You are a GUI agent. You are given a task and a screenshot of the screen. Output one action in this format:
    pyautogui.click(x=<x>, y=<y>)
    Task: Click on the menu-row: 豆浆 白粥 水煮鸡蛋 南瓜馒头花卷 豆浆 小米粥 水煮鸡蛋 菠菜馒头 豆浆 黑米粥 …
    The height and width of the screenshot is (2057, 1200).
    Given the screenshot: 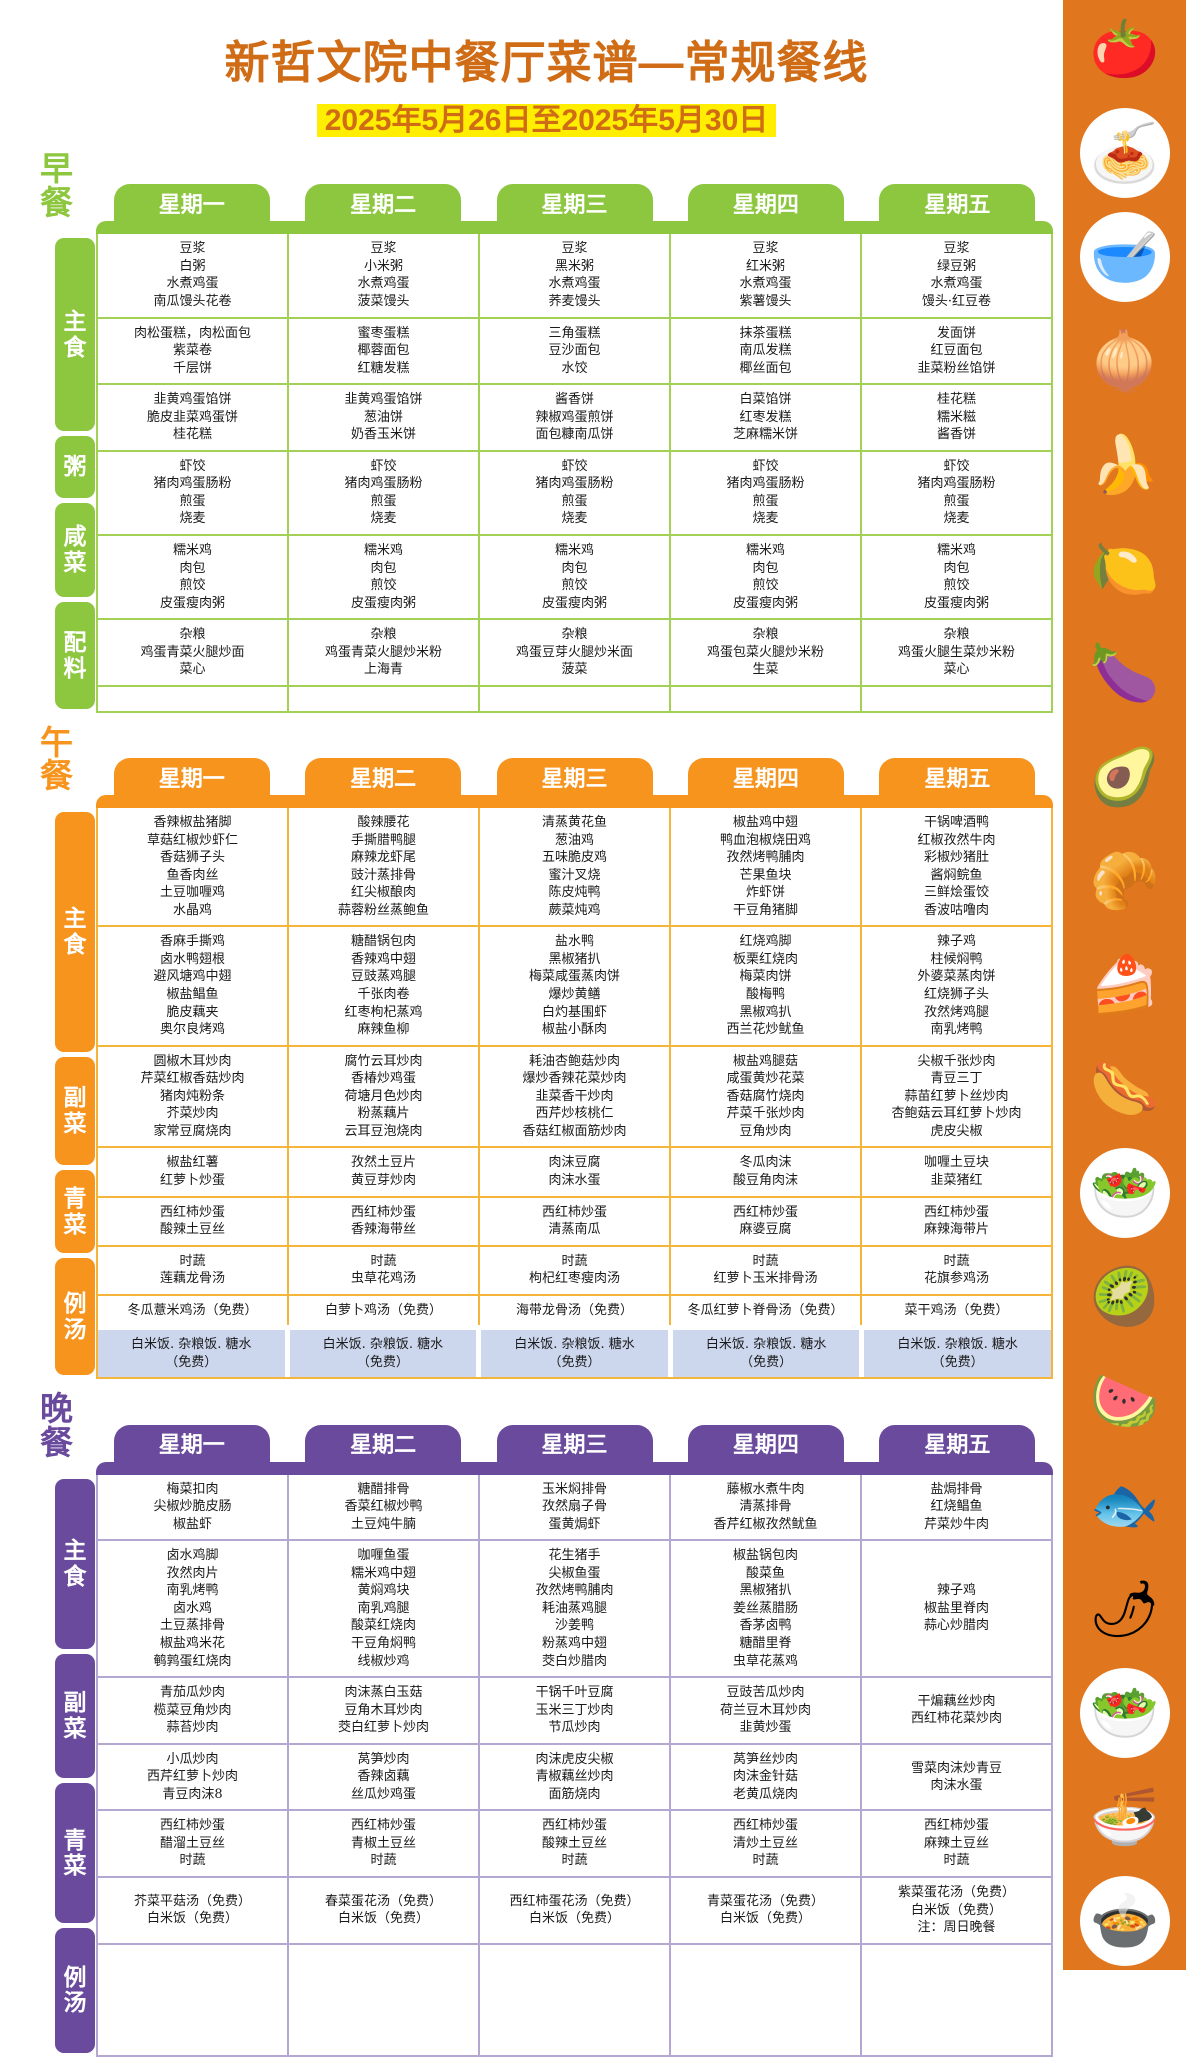 What is the action you would take?
    pyautogui.click(x=574, y=275)
    